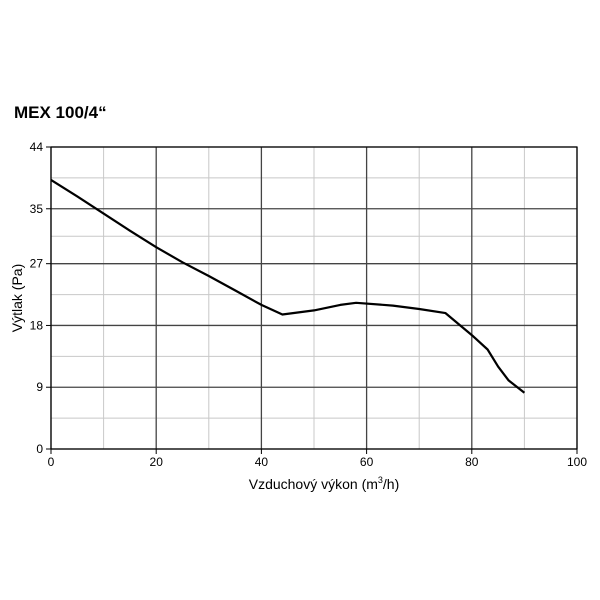 This screenshot has width=600, height=600. I want to click on y-tick-label: 27, so click(37, 264).